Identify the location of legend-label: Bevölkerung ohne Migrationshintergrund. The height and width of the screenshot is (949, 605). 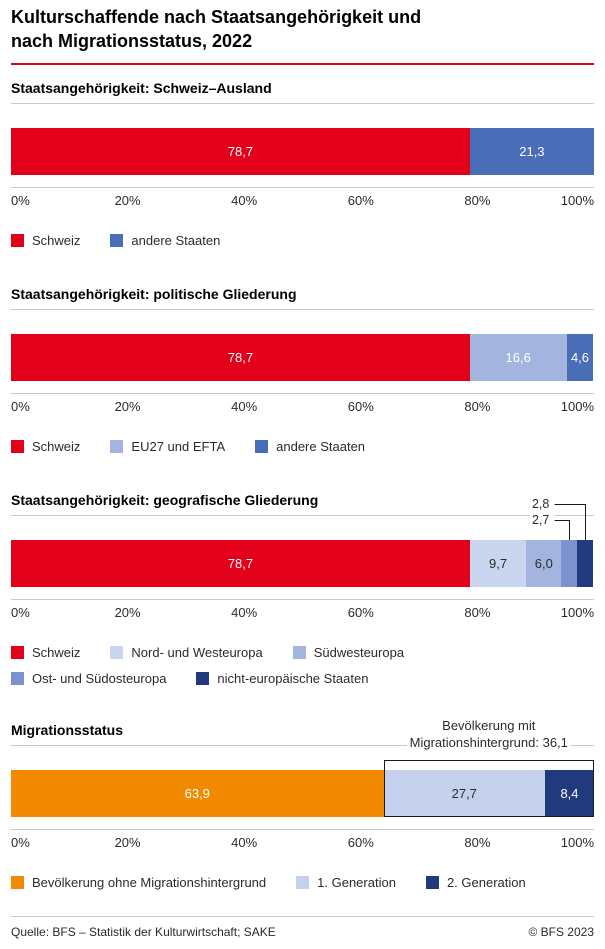
(149, 882).